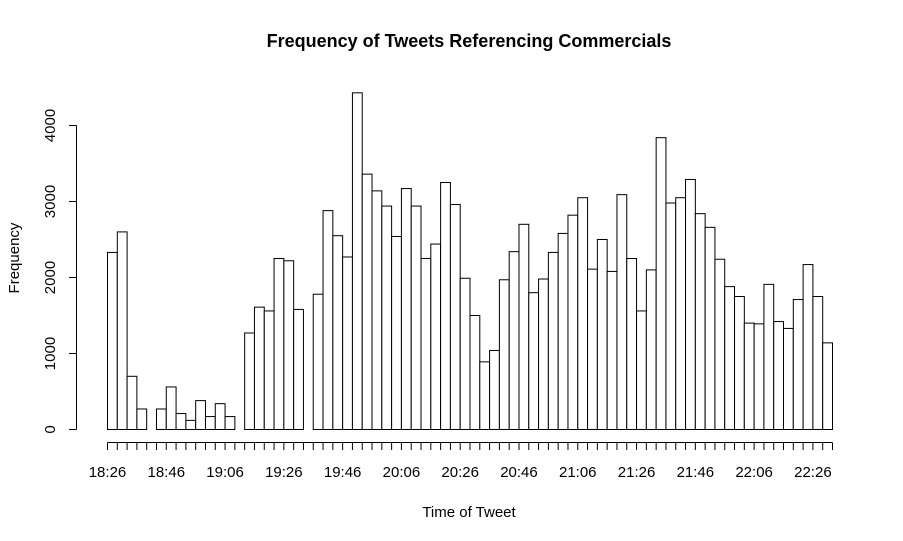 The height and width of the screenshot is (541, 903). I want to click on x-tick-label: 19:46, so click(343, 472).